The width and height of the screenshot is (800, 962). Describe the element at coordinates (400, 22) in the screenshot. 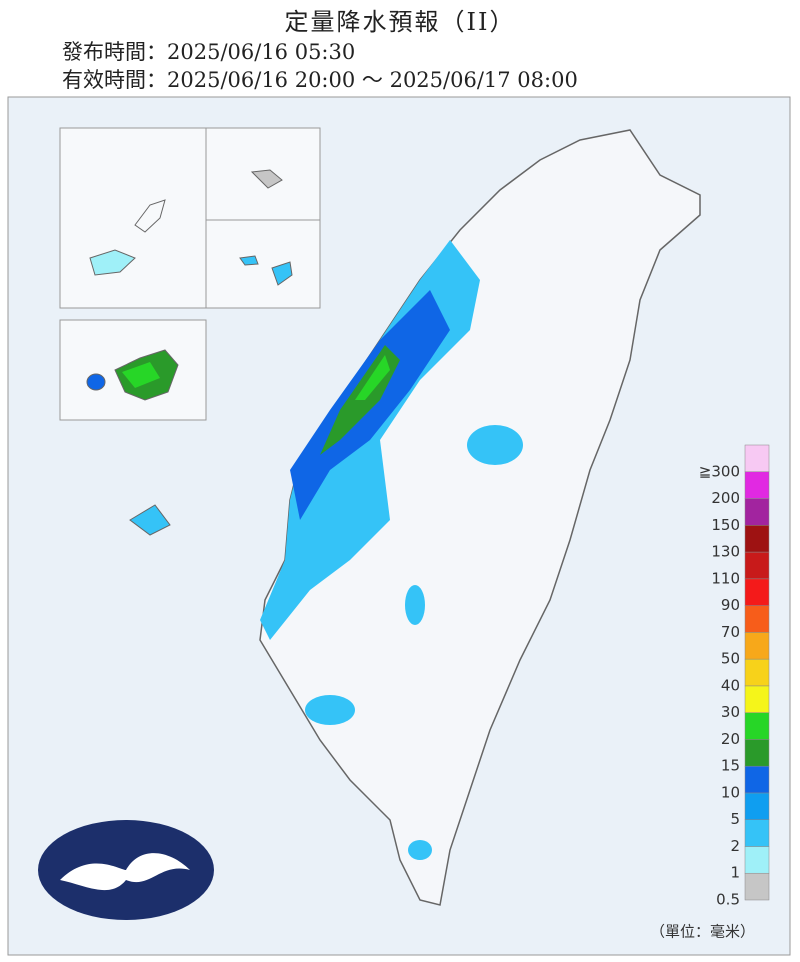

I see `title: 定量降水預報（II）` at that location.